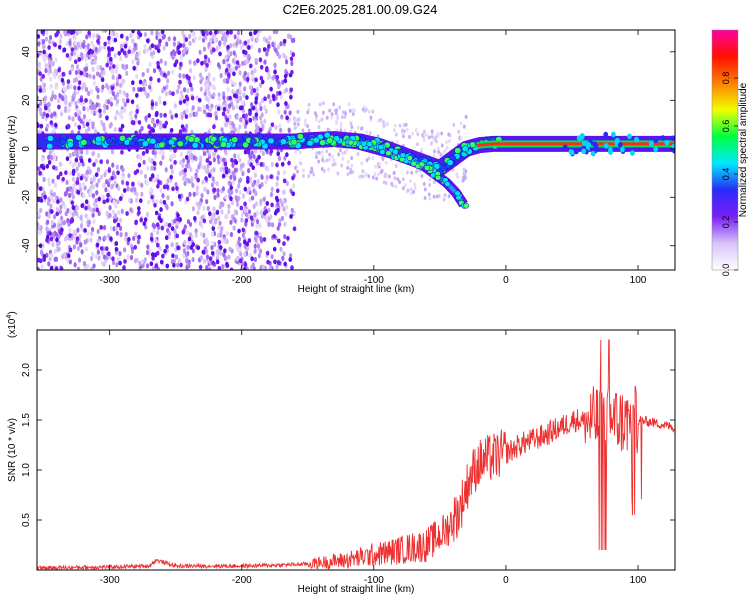  I want to click on colorbar-tick-label: 0.8, so click(726, 78).